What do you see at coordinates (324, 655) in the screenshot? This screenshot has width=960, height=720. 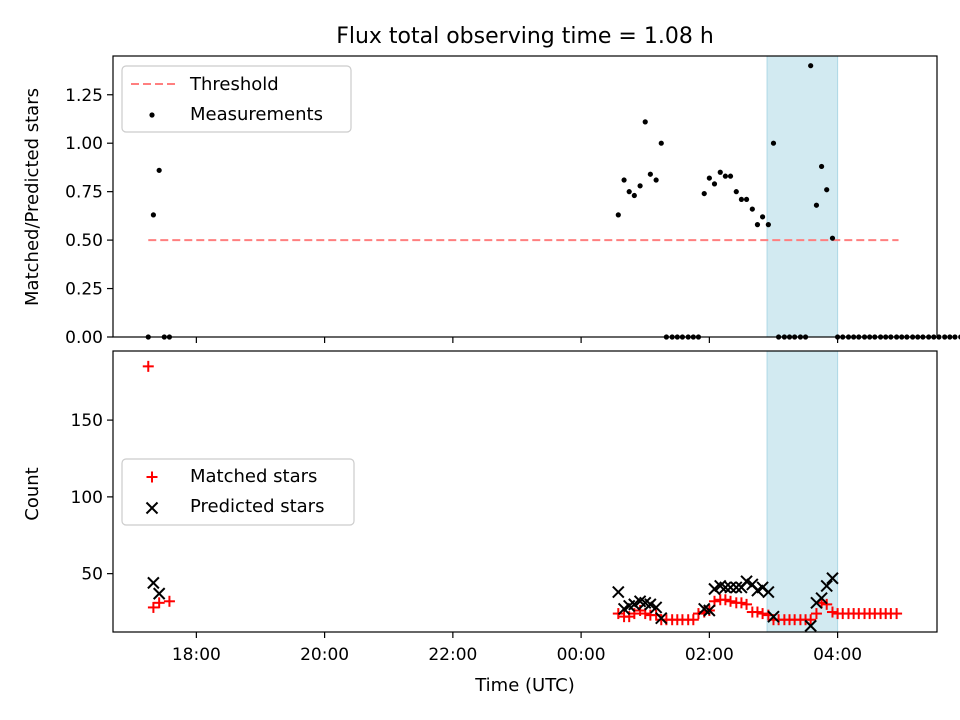 I see `x-tick-label: 20:00` at bounding box center [324, 655].